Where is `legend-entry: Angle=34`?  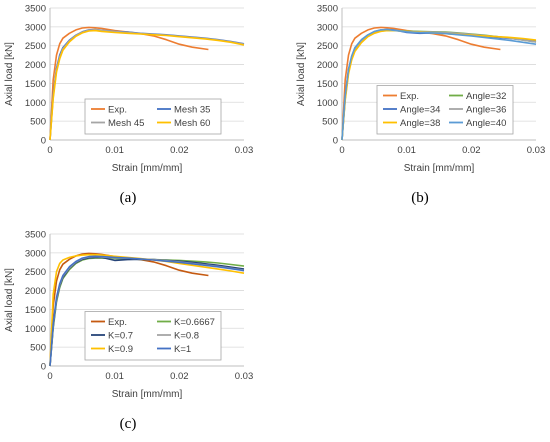
legend-entry: Angle=34 is located at coordinates (420, 110).